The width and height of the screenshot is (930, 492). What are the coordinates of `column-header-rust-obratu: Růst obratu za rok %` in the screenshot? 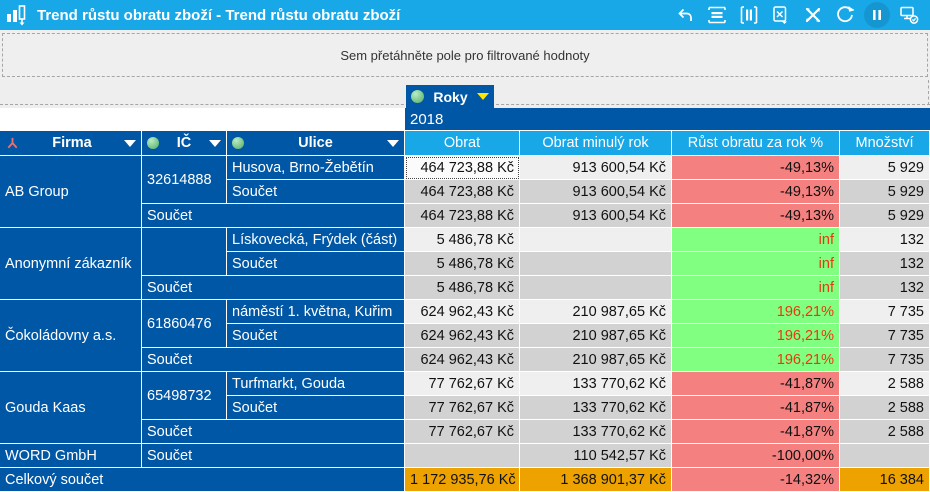 It's located at (756, 143).